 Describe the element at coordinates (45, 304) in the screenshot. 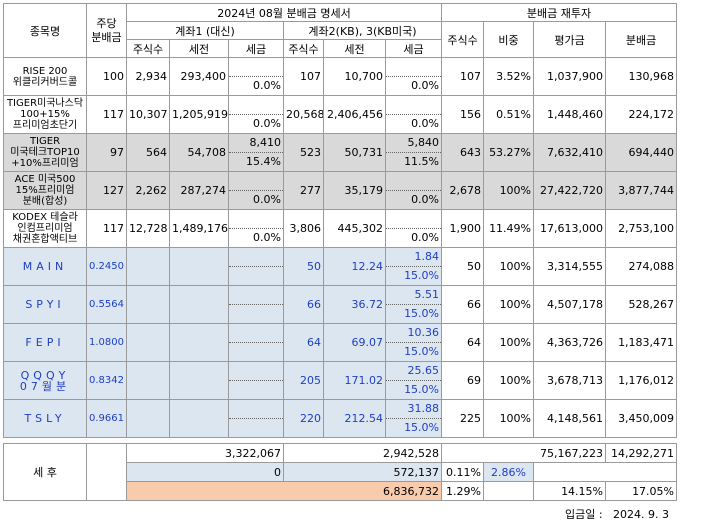

I see `fund-name: SPYI` at that location.